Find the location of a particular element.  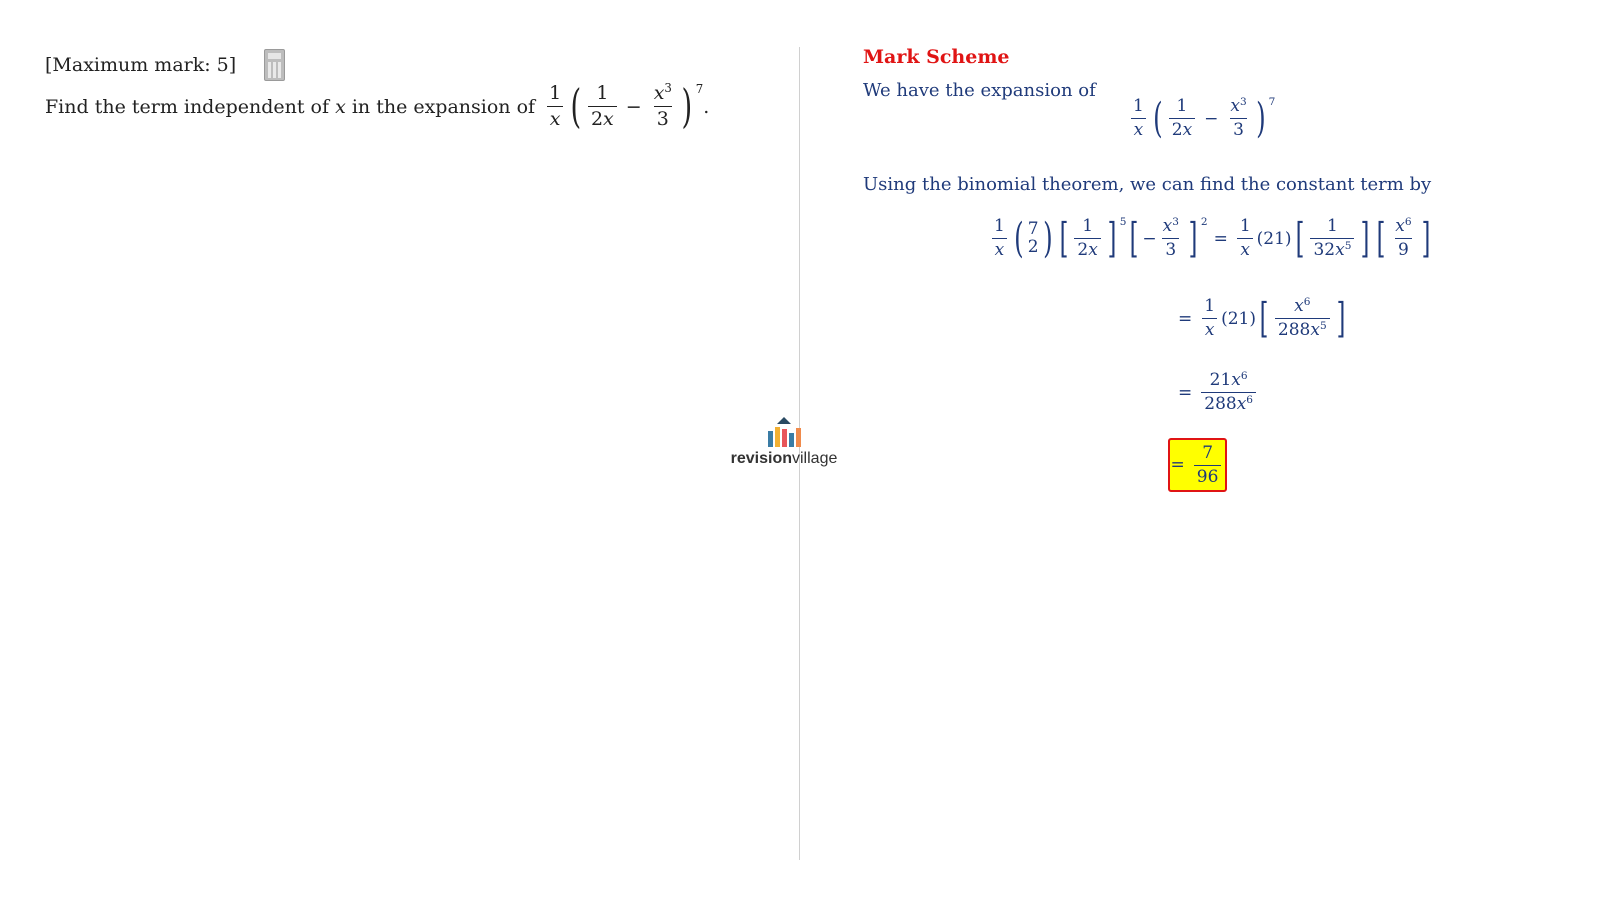

question-header: [Maximum mark: 5] is located at coordinates (165, 65).